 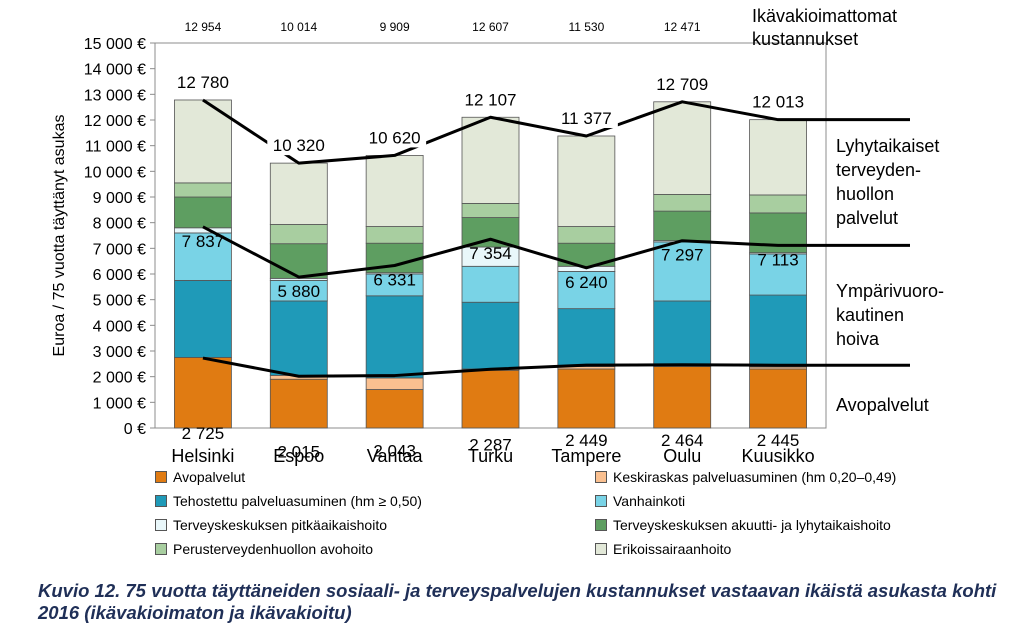 What do you see at coordinates (119, 378) in the screenshot?
I see `y-tick-label: 2 000 €` at bounding box center [119, 378].